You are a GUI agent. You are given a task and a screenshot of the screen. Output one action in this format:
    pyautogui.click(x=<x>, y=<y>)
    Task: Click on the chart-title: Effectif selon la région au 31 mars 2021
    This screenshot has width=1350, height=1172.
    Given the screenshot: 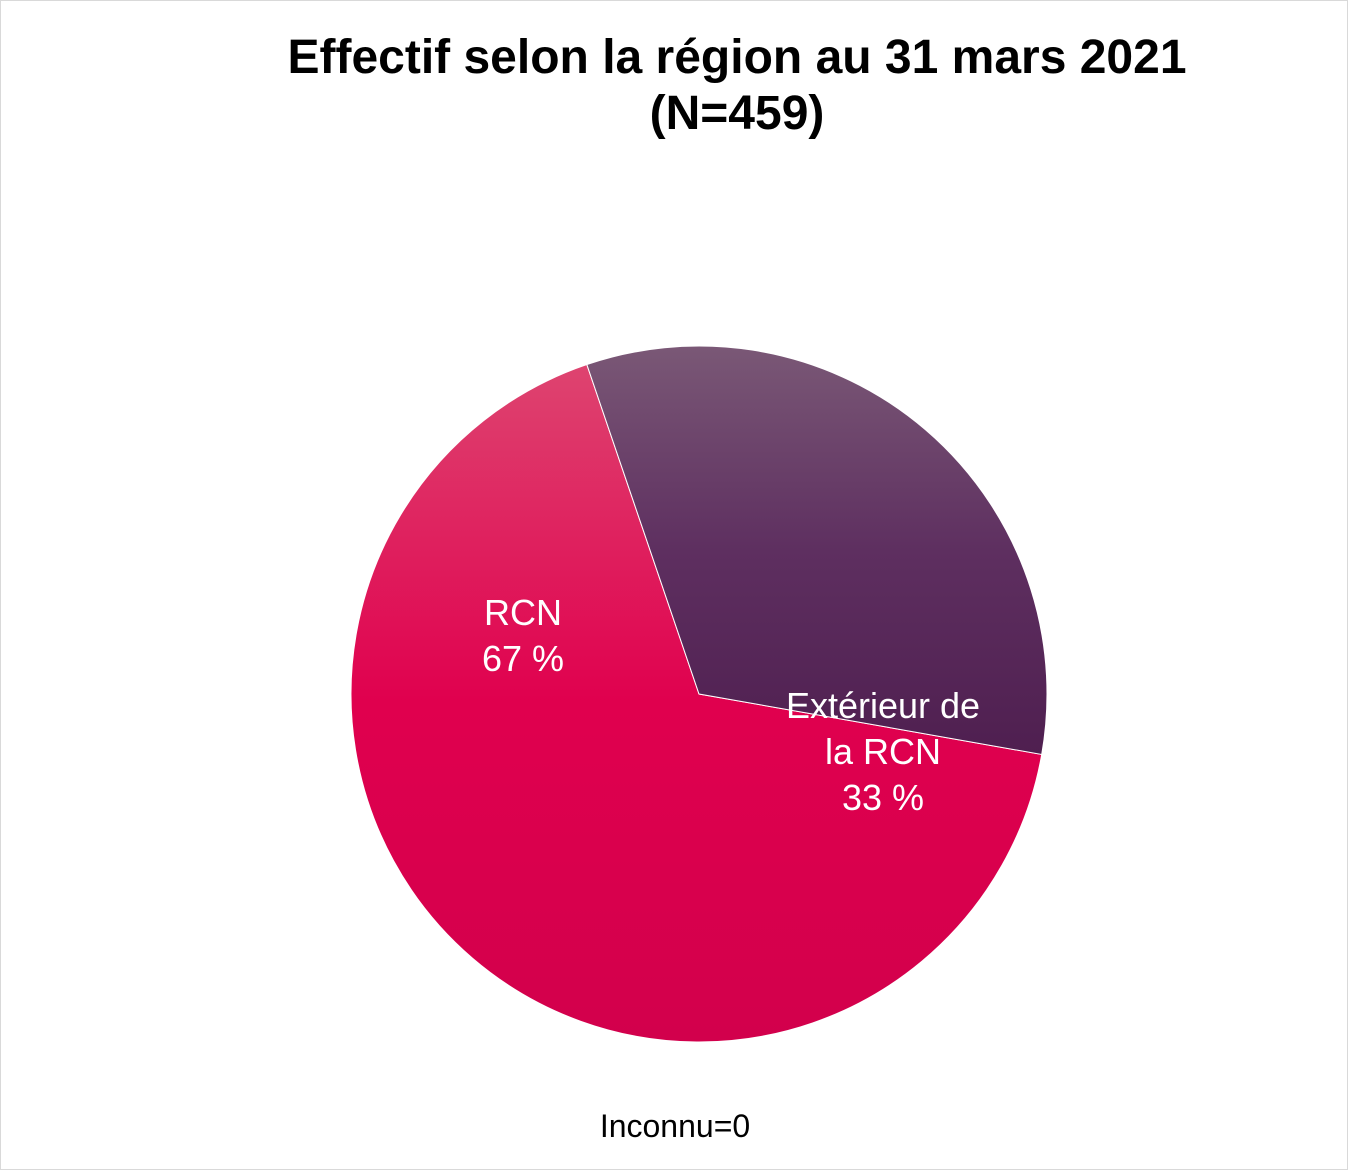 What is the action you would take?
    pyautogui.click(x=737, y=57)
    